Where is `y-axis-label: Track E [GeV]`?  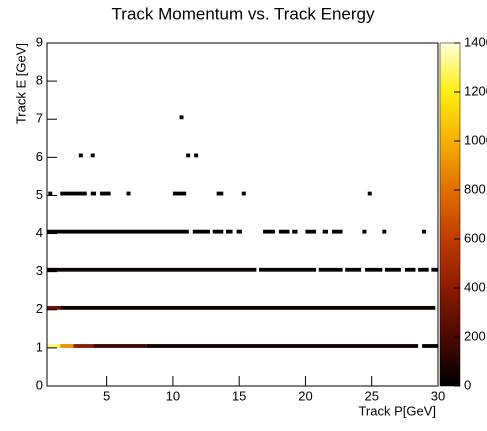
y-axis-label: Track E [GeV] is located at coordinates (20, 83).